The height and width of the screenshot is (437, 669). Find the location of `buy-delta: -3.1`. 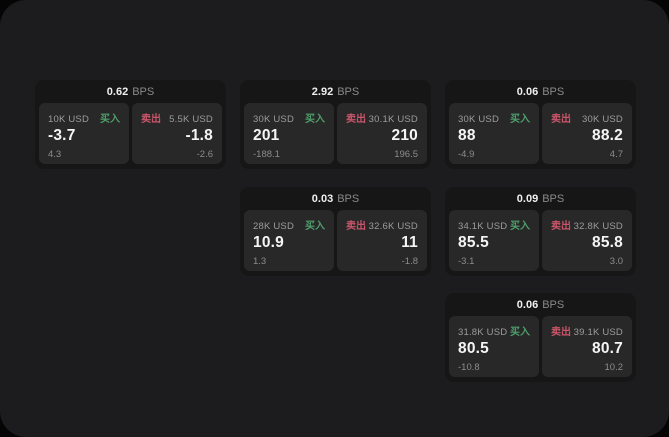

buy-delta: -3.1 is located at coordinates (466, 261).